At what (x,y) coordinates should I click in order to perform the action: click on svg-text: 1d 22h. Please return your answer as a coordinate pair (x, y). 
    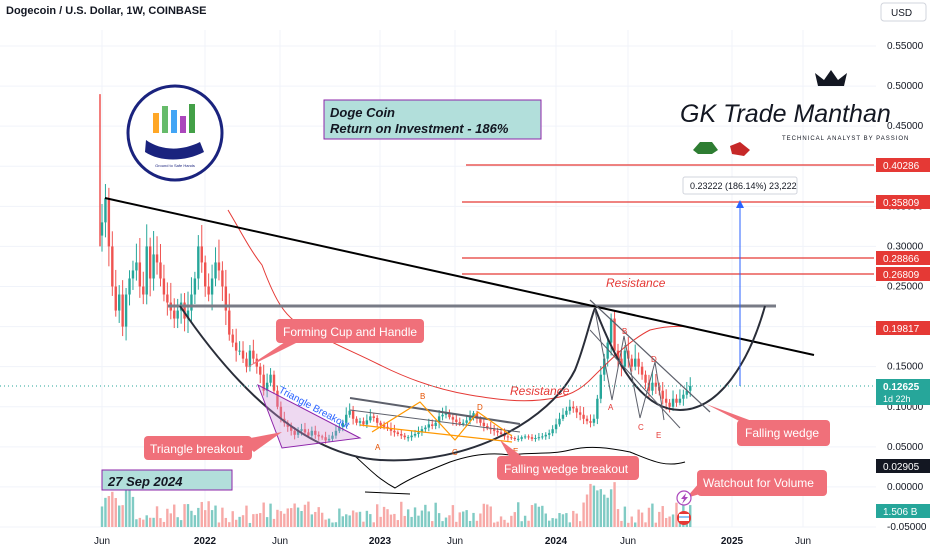
    Looking at the image, I should click on (897, 399).